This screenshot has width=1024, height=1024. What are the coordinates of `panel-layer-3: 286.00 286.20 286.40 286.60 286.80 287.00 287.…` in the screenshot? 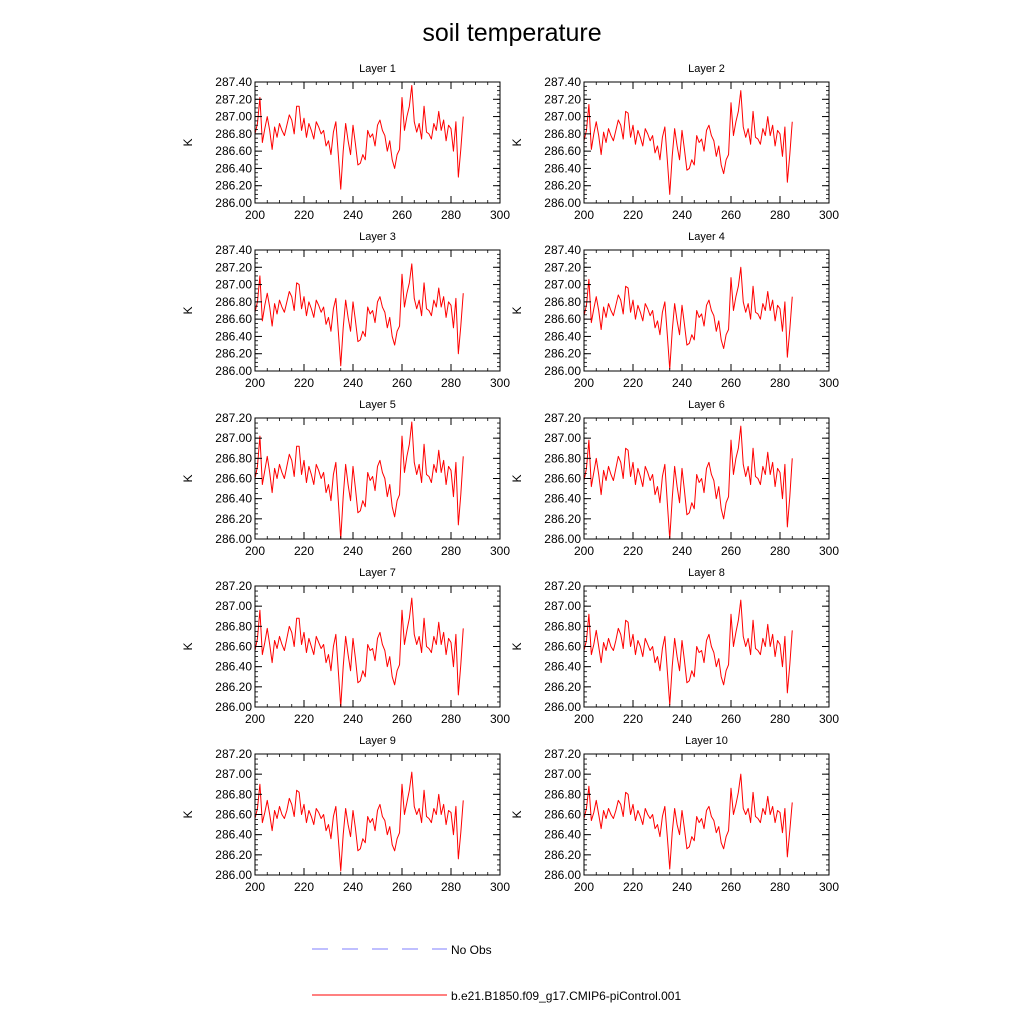 It's located at (345, 310).